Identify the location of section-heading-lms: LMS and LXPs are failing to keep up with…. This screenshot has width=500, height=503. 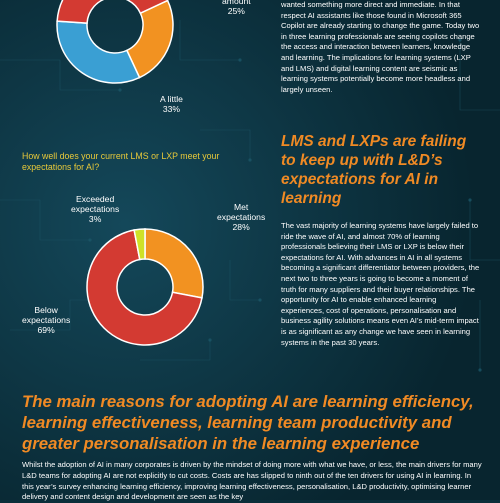
(374, 170).